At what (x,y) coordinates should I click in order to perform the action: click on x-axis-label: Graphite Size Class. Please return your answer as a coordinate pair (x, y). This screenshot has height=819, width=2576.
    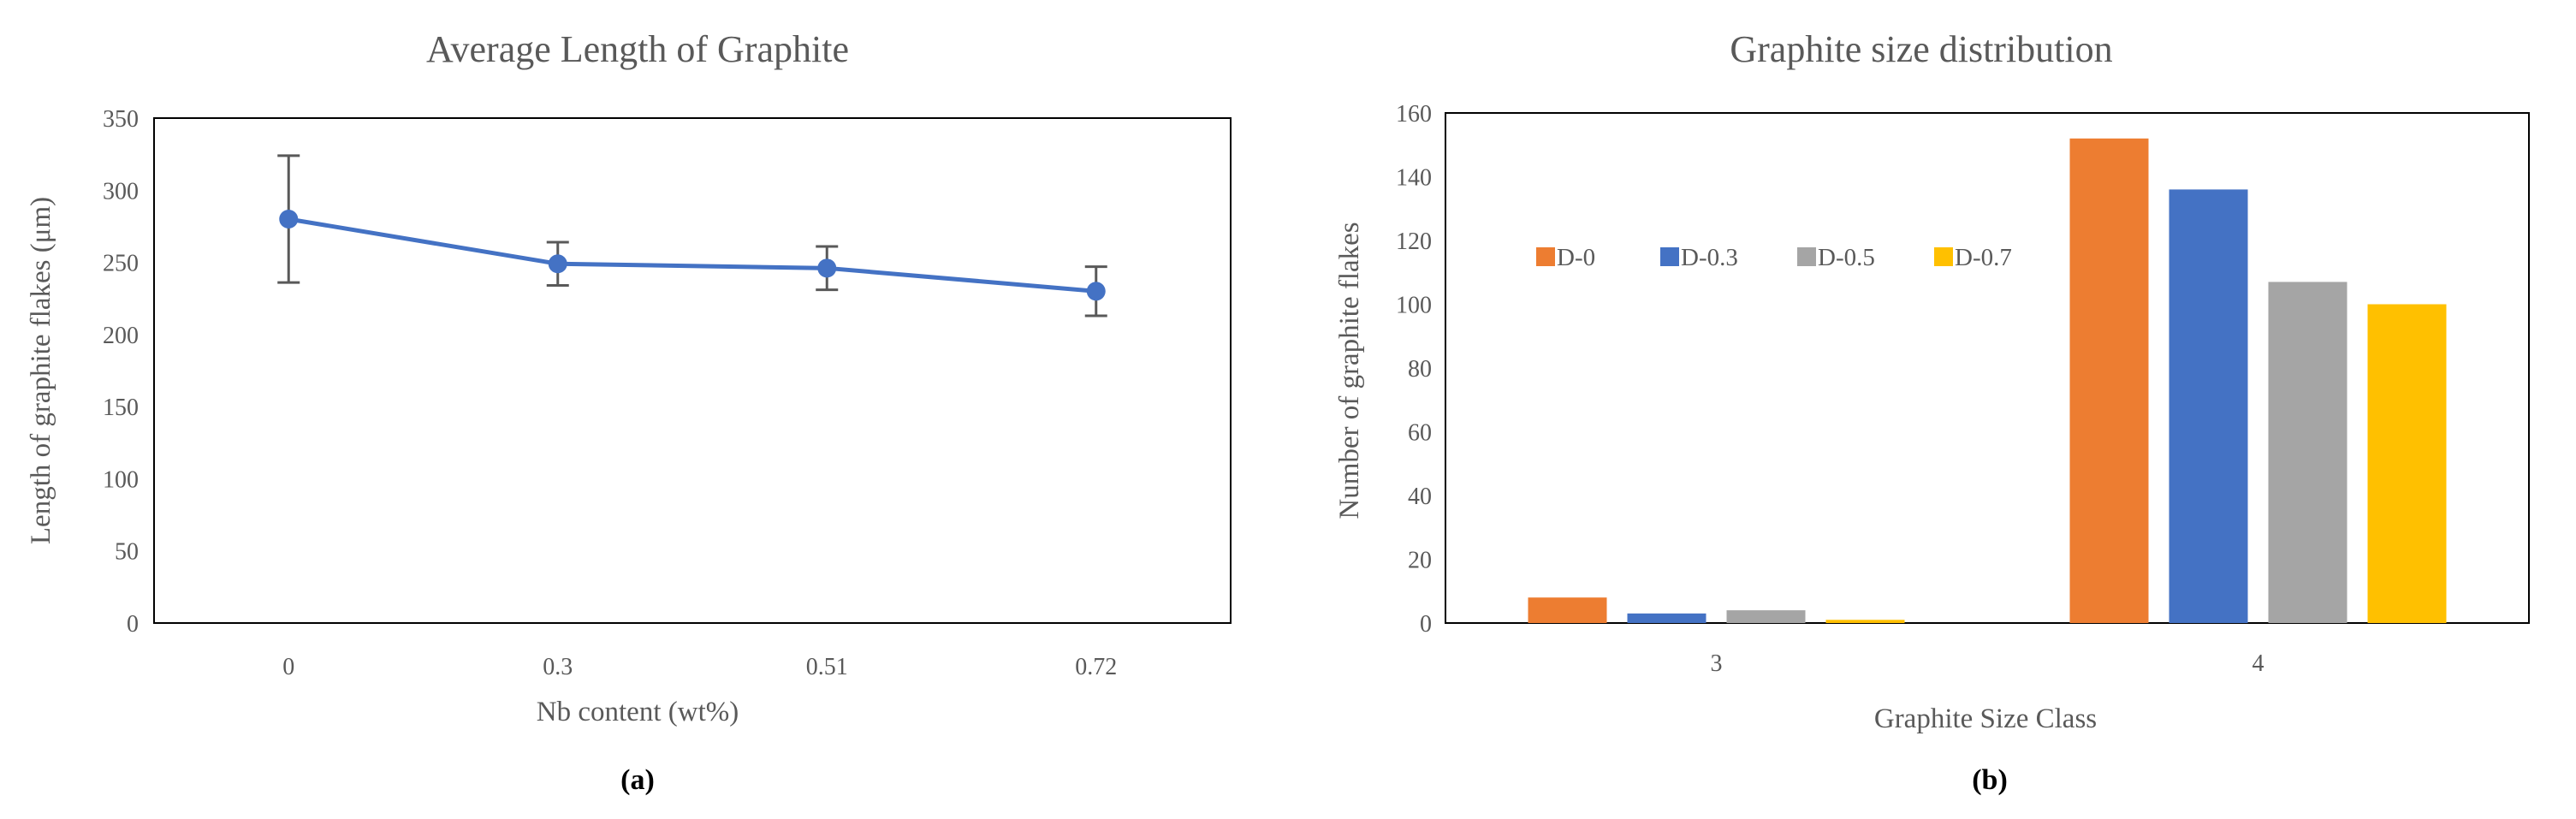
    Looking at the image, I should click on (1985, 719).